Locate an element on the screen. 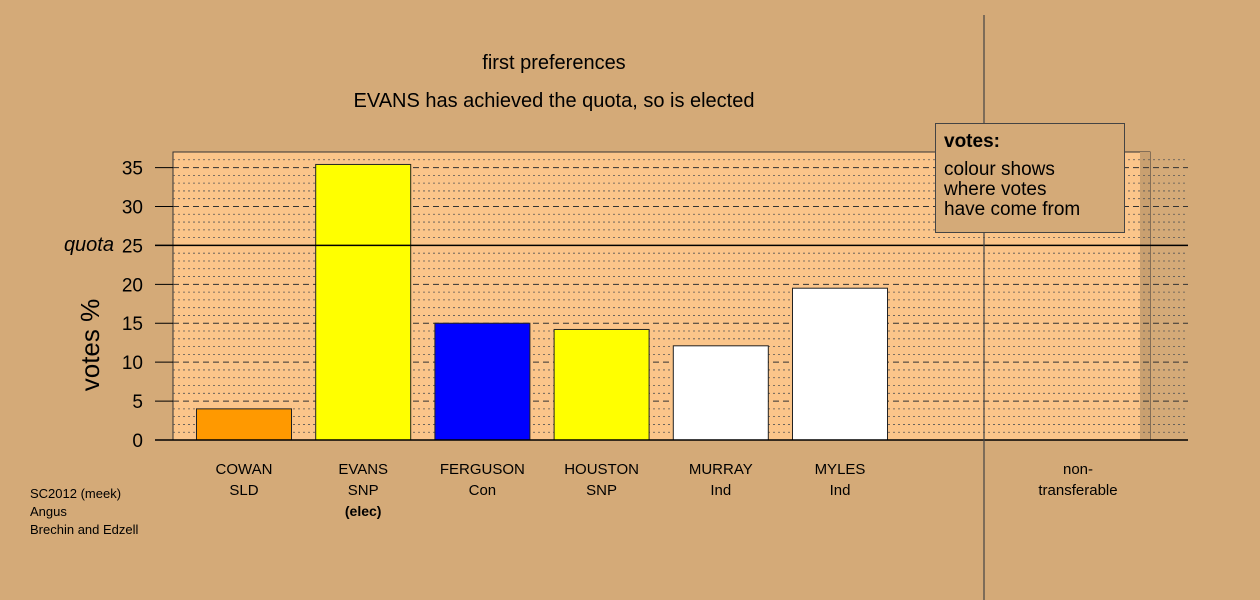 Image resolution: width=1260 pixels, height=600 pixels. y-tick-label: 15 is located at coordinates (132, 324).